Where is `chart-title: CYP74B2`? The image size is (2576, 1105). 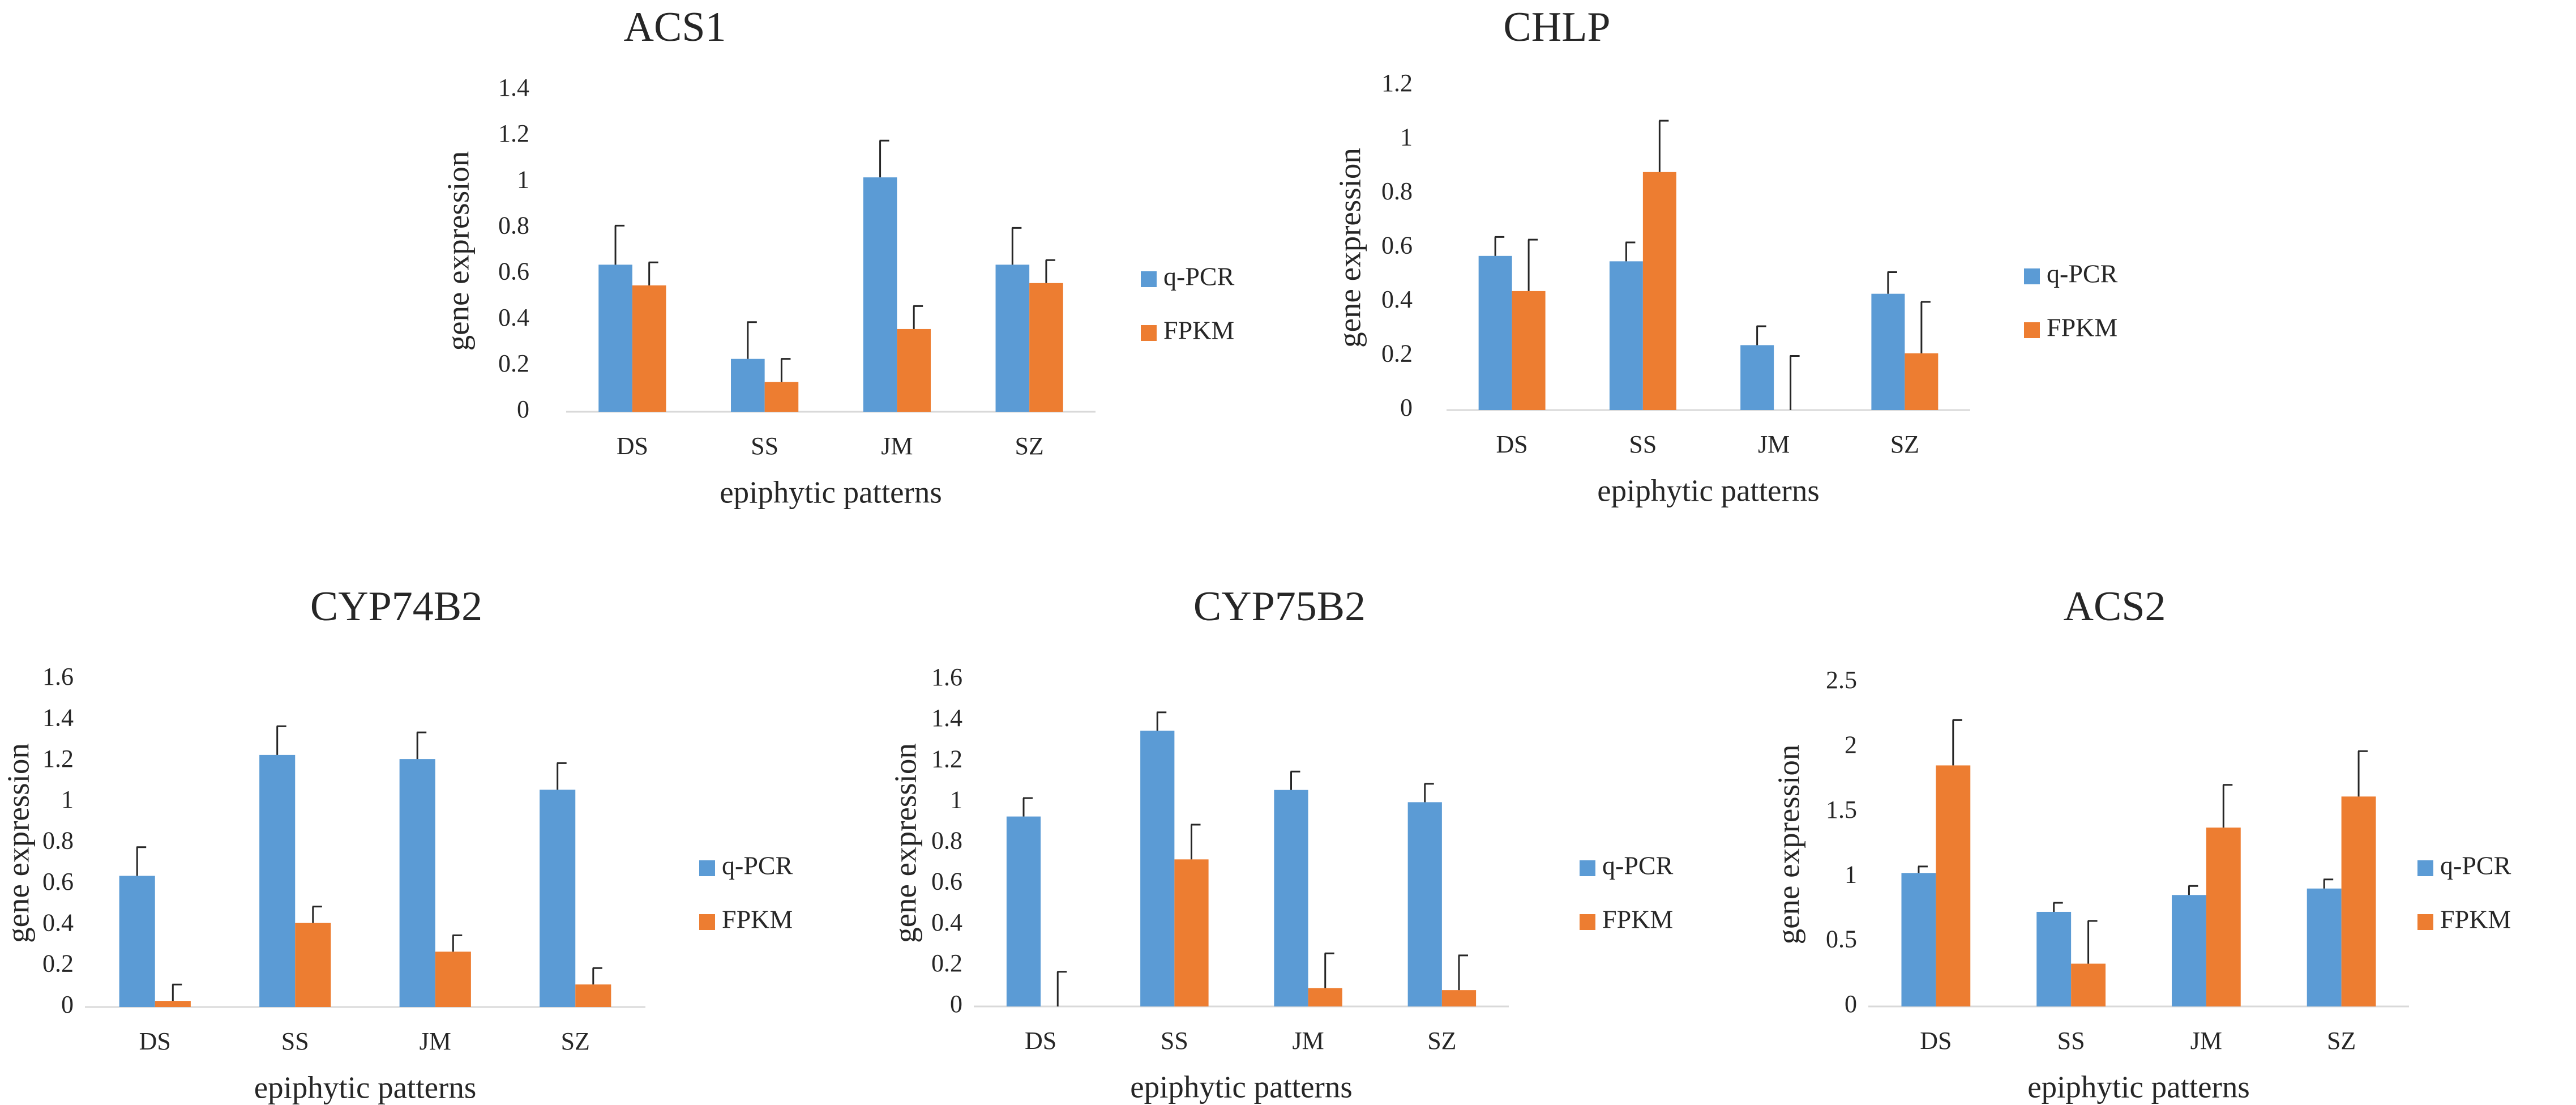 chart-title: CYP74B2 is located at coordinates (396, 606).